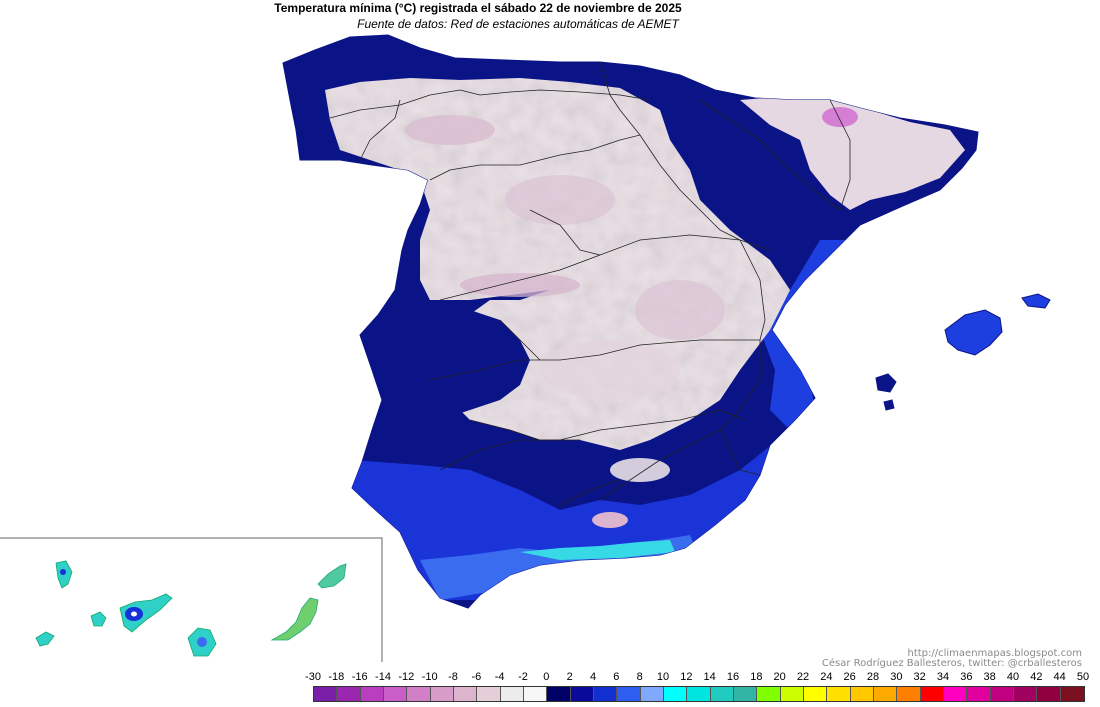  What do you see at coordinates (733, 677) in the screenshot?
I see `legend-tick-label: 16` at bounding box center [733, 677].